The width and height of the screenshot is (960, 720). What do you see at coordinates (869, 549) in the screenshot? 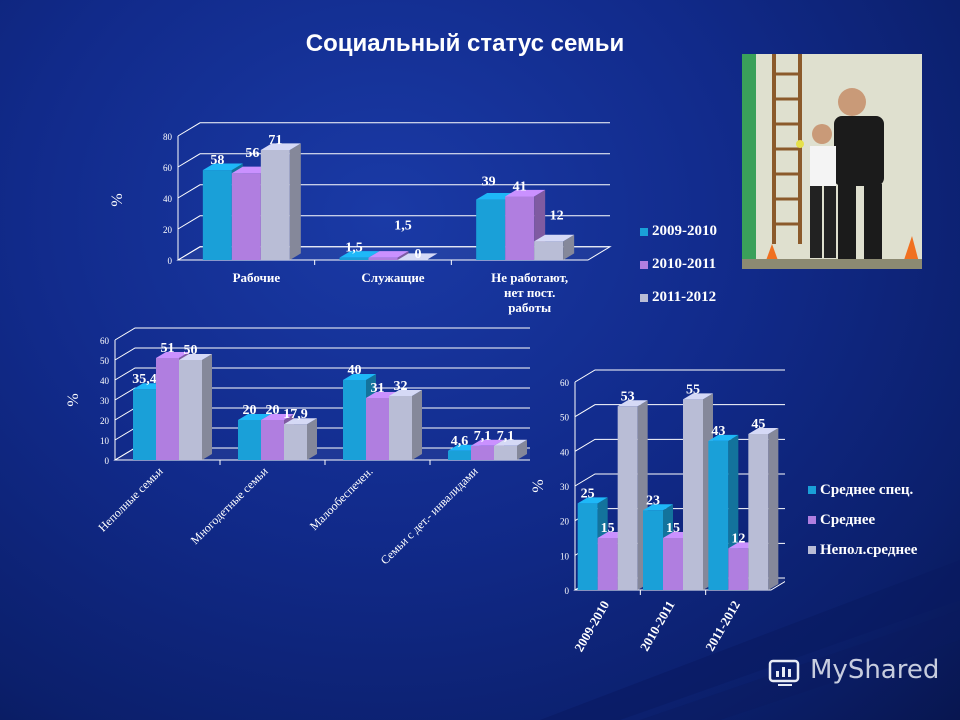
I see `legend-label: Непол.среднее` at bounding box center [869, 549].